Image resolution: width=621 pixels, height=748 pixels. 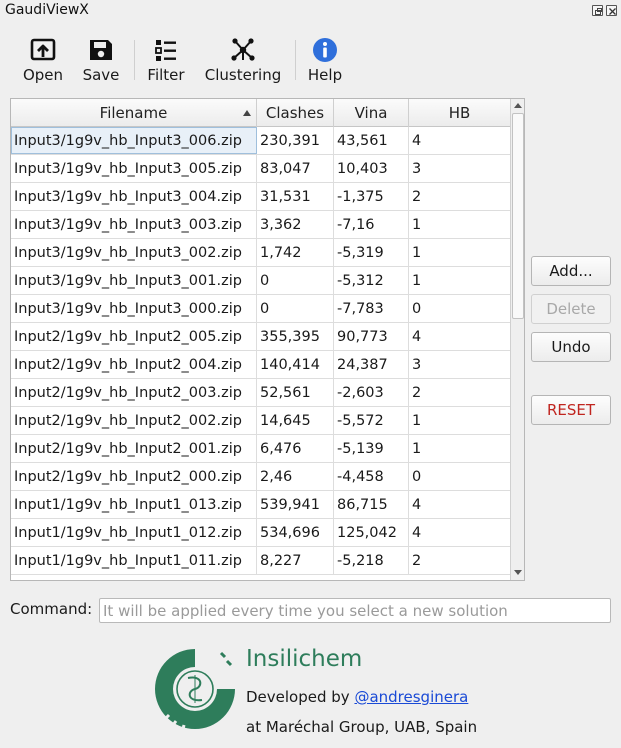 I want to click on sort-ascending-icon, so click(x=247, y=113).